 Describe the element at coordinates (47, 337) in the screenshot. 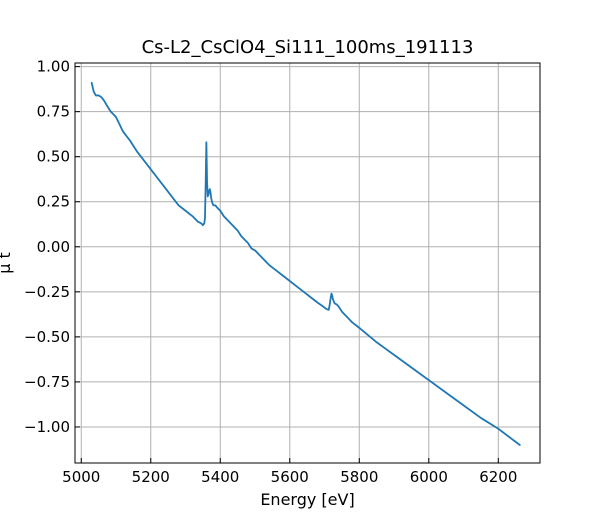

I see `y-tick-label: −0.50` at that location.